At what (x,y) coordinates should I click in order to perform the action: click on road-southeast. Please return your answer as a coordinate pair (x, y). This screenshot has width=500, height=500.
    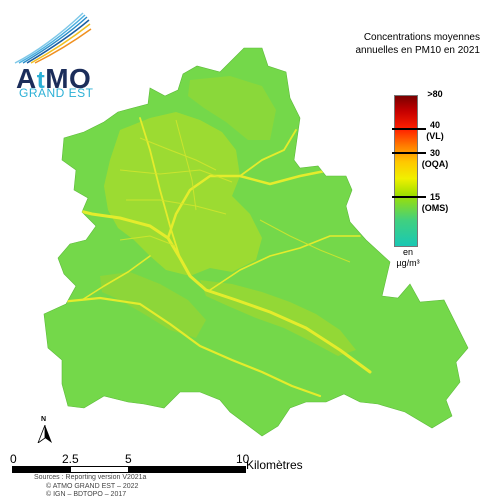
    Looking at the image, I should click on (285, 263).